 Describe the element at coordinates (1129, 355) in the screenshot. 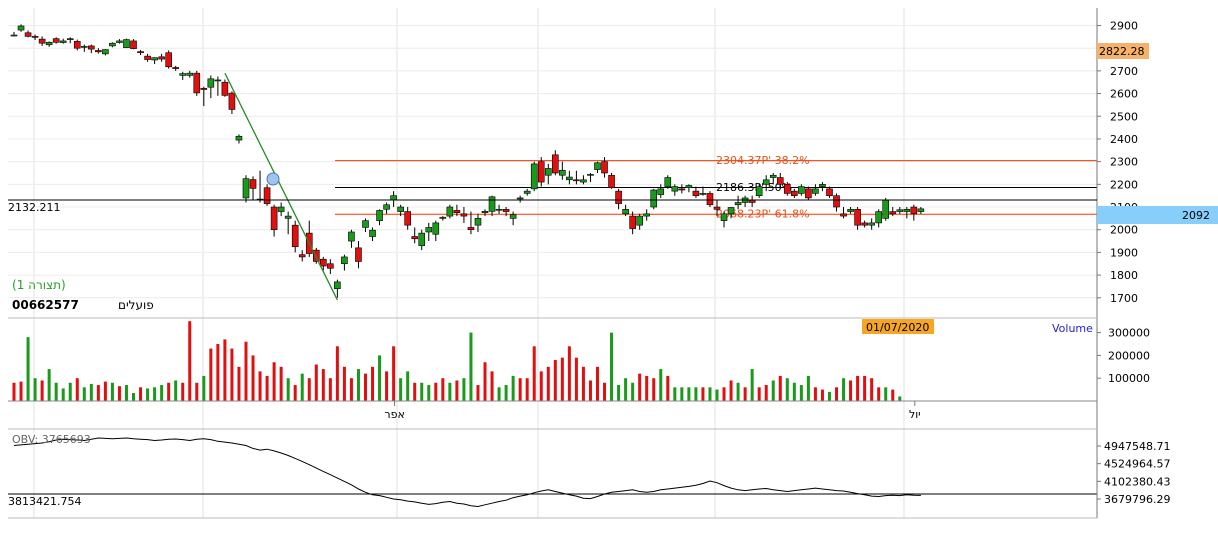

I see `volume-tick-label: 200000` at that location.